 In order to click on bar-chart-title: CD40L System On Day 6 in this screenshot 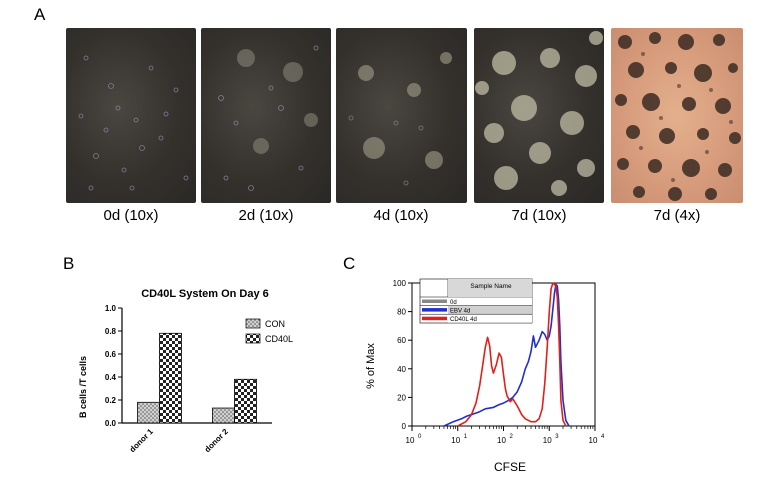, I will do `click(205, 294)`.